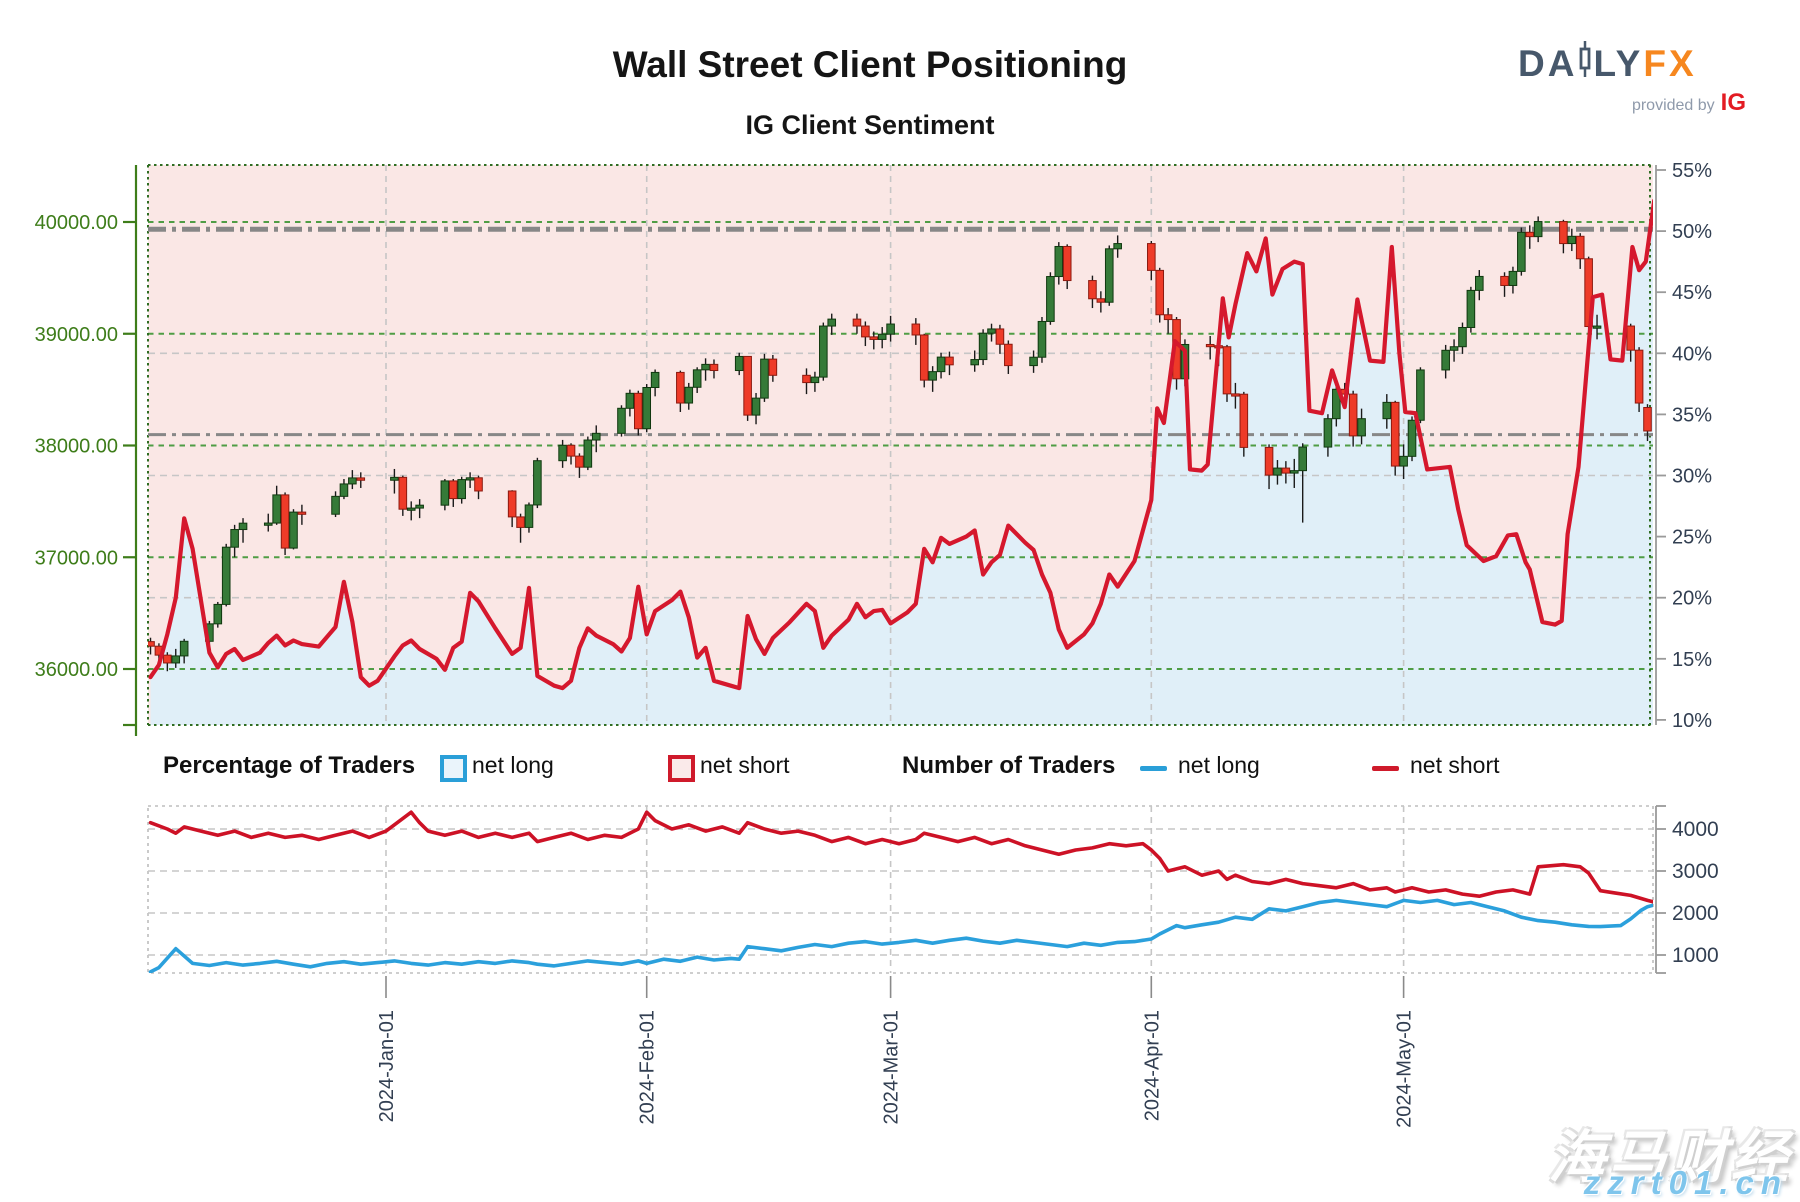 Image resolution: width=1800 pixels, height=1202 pixels. I want to click on traders-axis-label: 4000, so click(1695, 829).